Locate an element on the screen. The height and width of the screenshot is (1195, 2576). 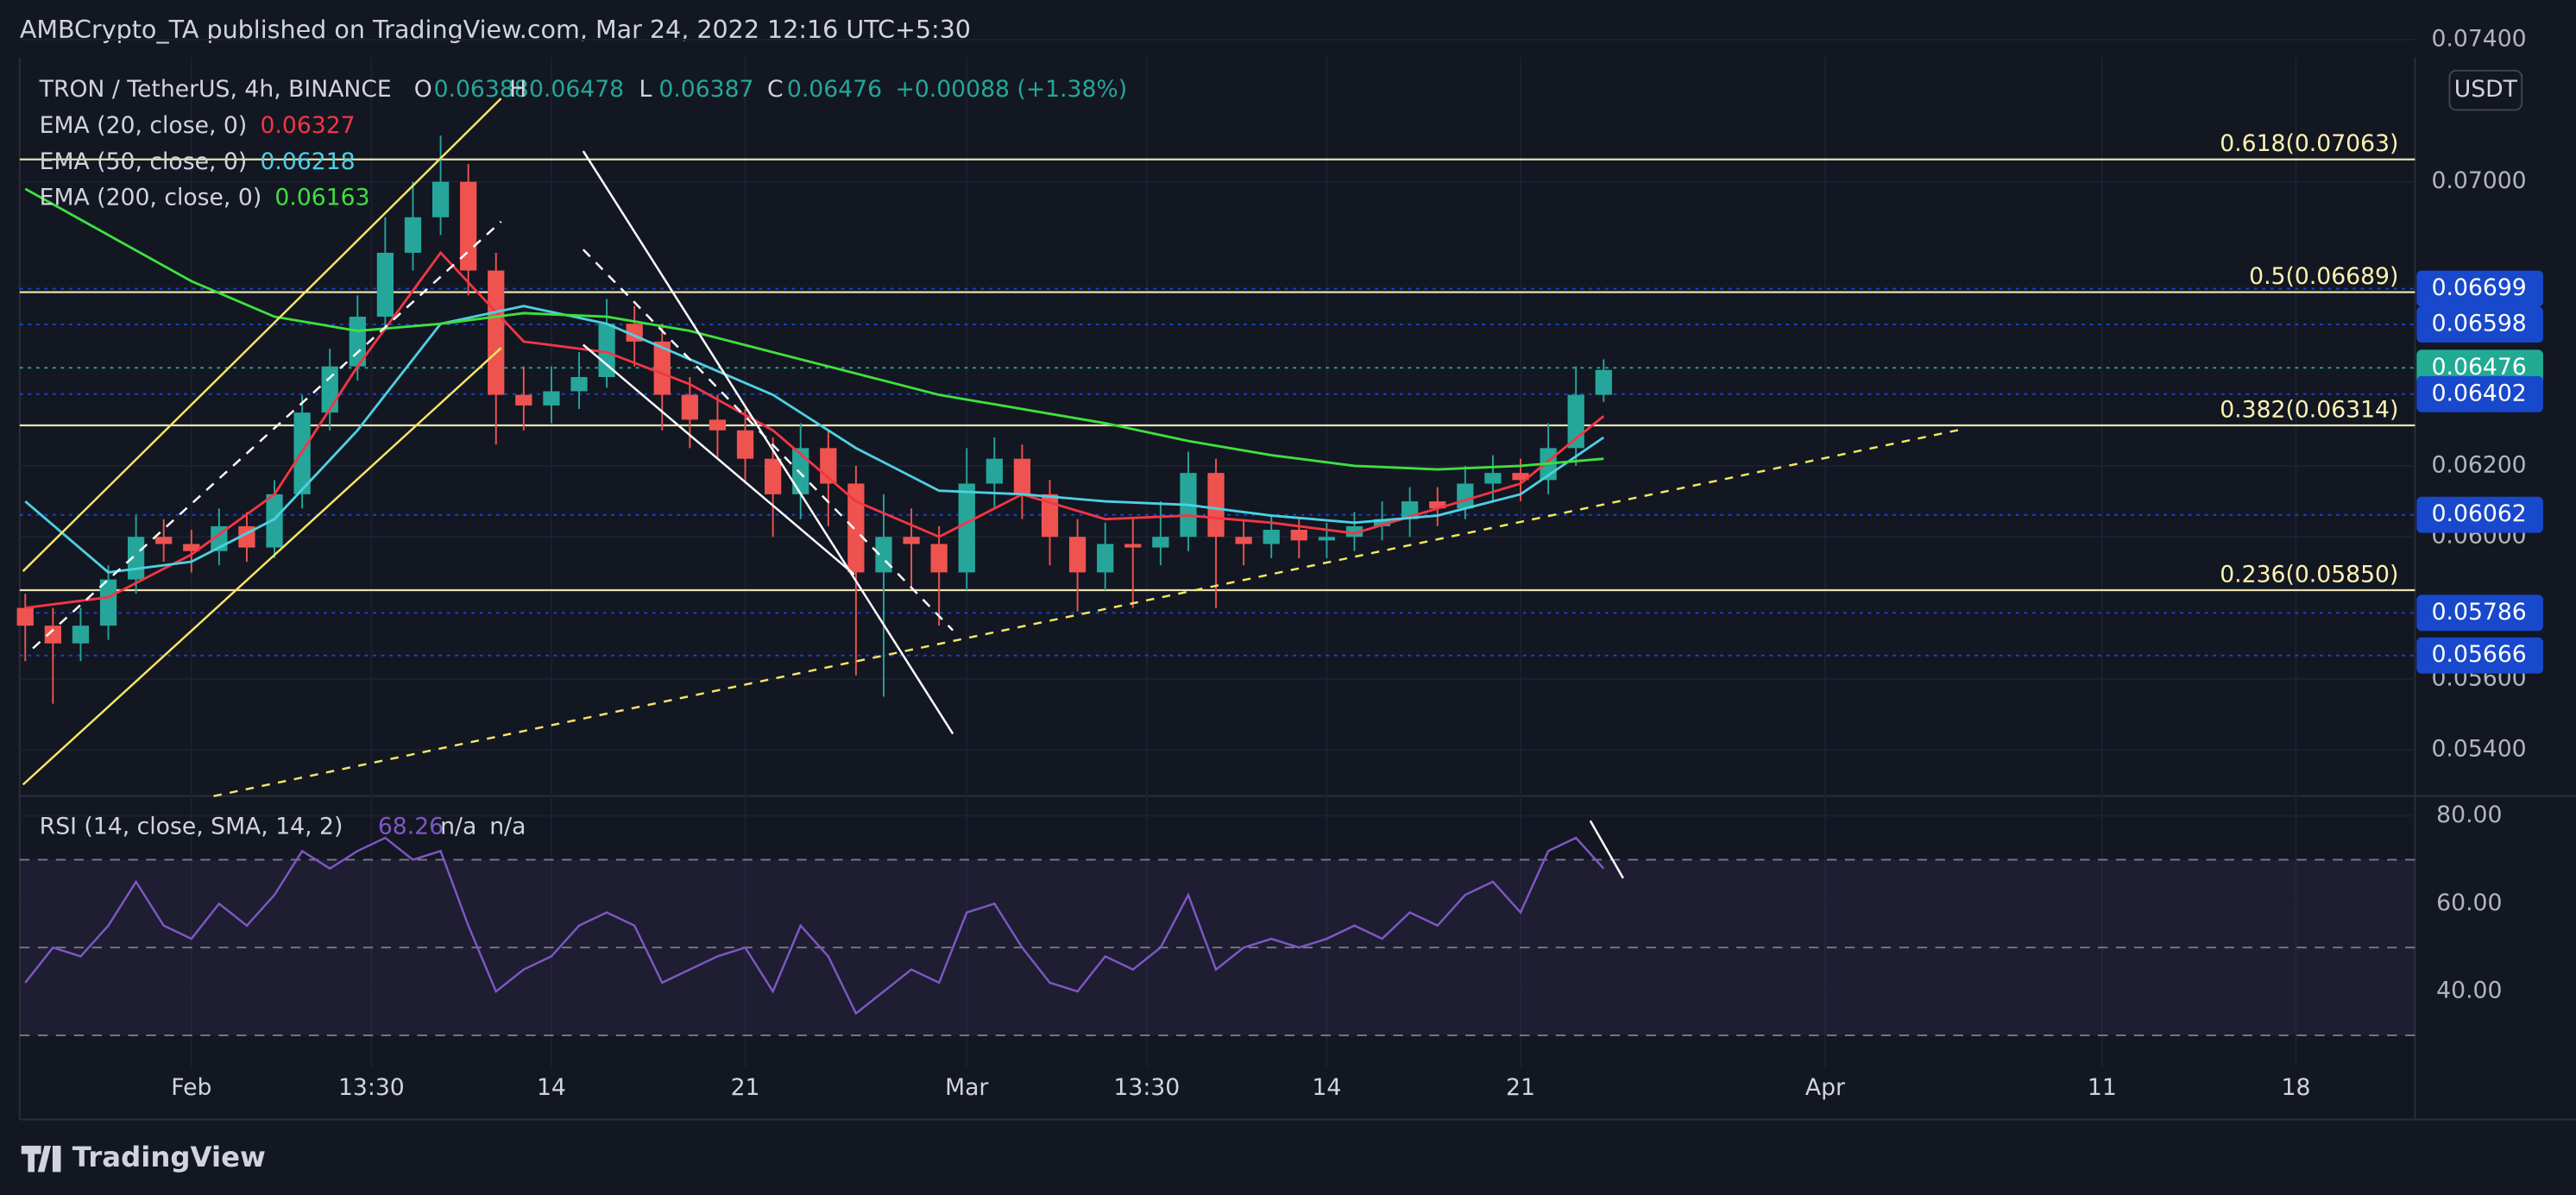
x-tick-label: Mar is located at coordinates (967, 1088).